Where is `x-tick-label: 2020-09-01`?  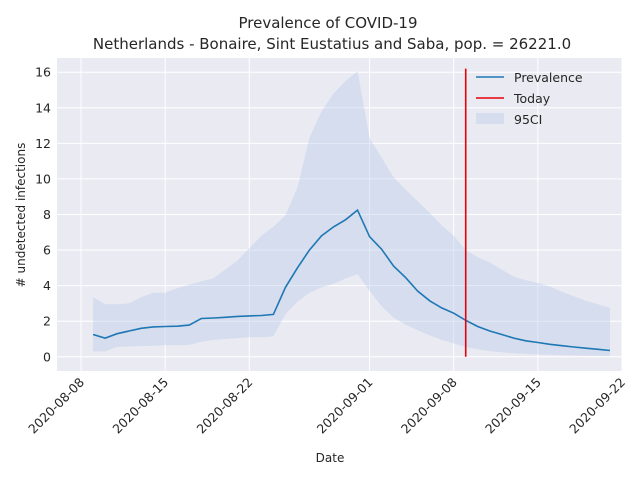
x-tick-label: 2020-09-01 is located at coordinates (345, 406).